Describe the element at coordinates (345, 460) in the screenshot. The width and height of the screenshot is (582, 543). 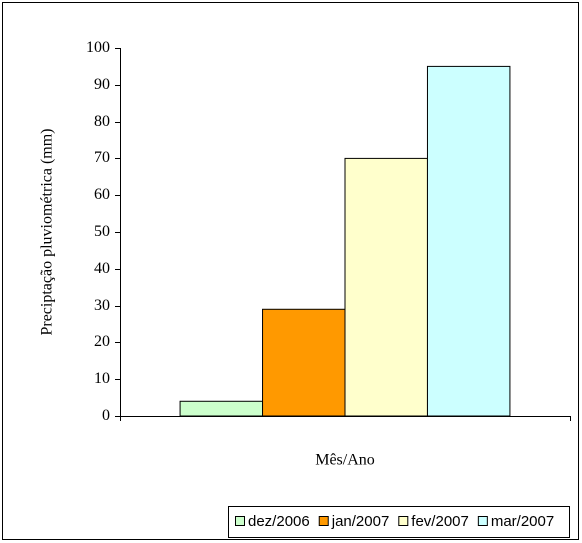
I see `x-axis-title: Mês/Ano` at that location.